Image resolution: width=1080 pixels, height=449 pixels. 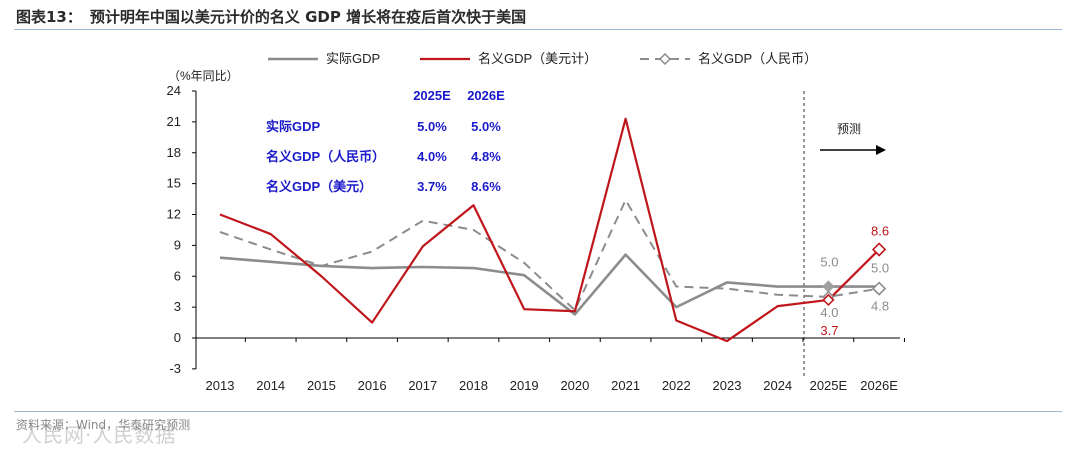 What do you see at coordinates (828, 286) in the screenshot?
I see `marker-real-2025e` at bounding box center [828, 286].